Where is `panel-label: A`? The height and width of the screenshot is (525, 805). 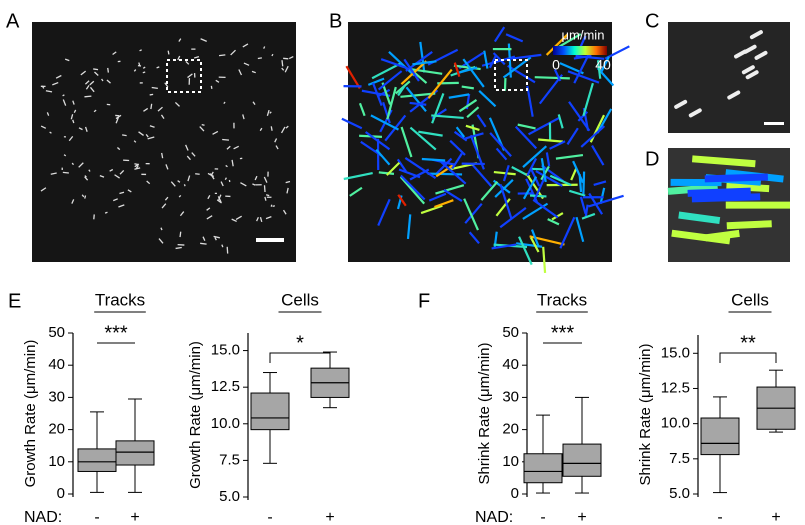
panel-label: A is located at coordinates (13, 21).